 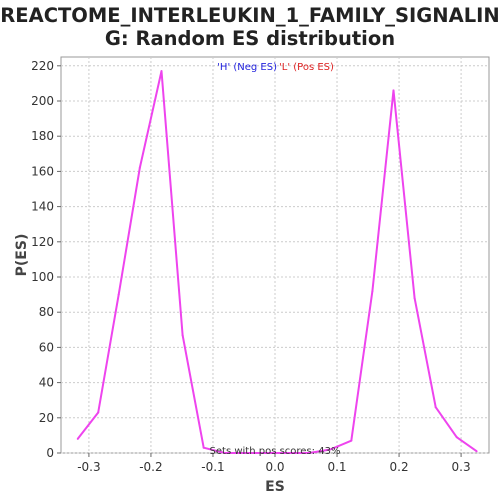 I want to click on legend-entry-neg-es: 'H' (Neg ES), so click(x=247, y=67).